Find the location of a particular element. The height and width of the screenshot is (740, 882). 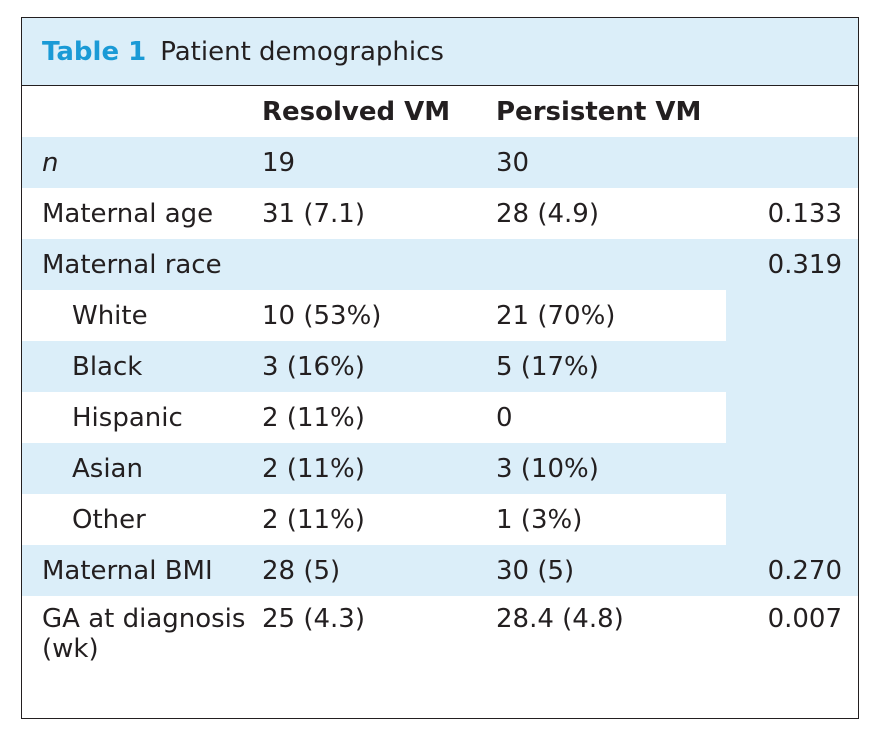

p-value-cell: 0.133 is located at coordinates (792, 213).